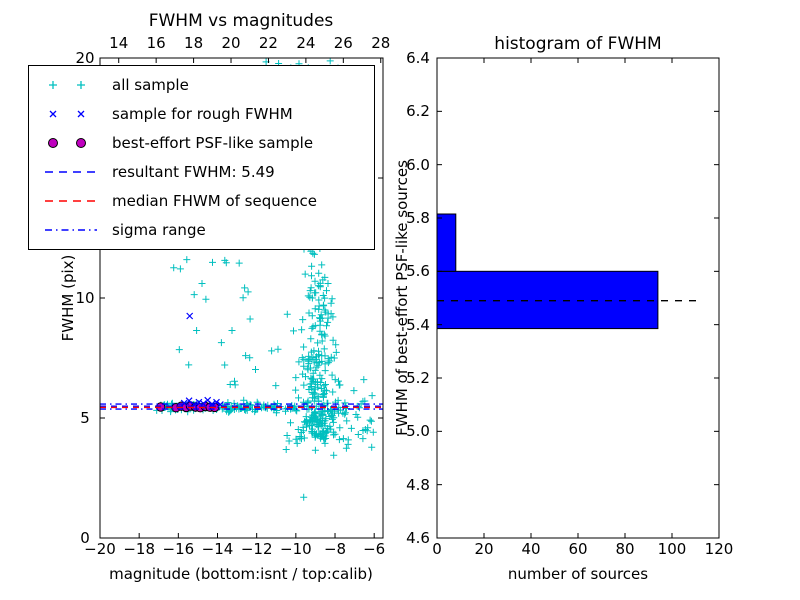 The height and width of the screenshot is (600, 800). What do you see at coordinates (85, 538) in the screenshot?
I see `scatter-ytick-label: 0` at bounding box center [85, 538].